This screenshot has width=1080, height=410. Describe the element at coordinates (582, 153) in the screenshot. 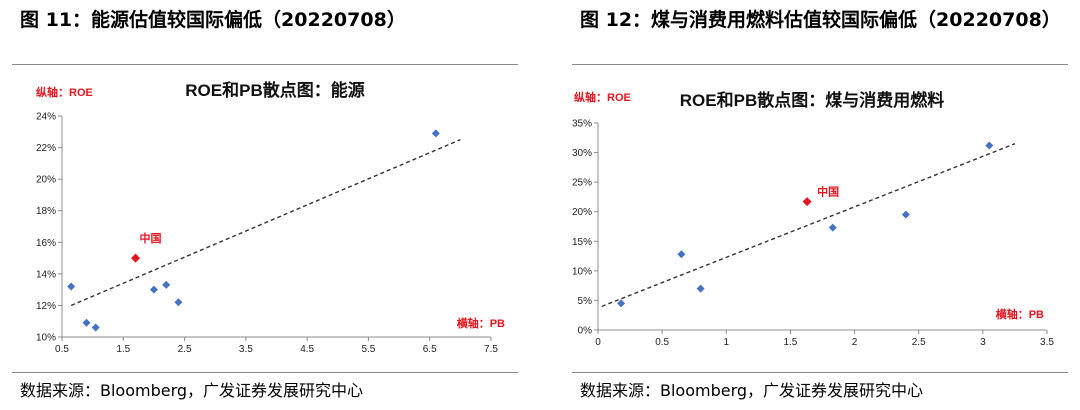

I see `y-tick-label: 30%` at that location.